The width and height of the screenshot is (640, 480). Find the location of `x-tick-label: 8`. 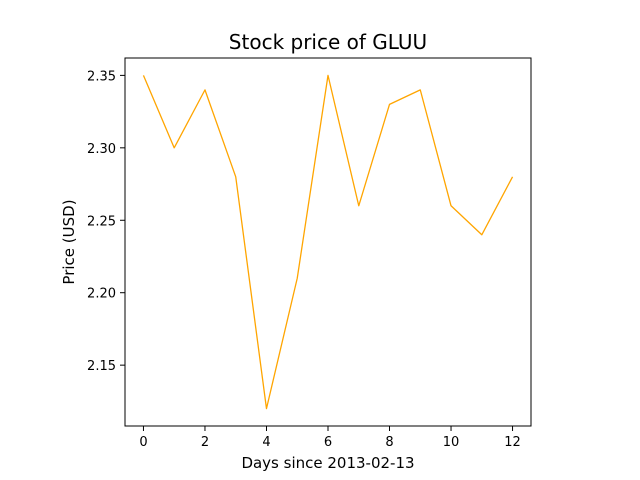

x-tick-label: 8 is located at coordinates (389, 442).